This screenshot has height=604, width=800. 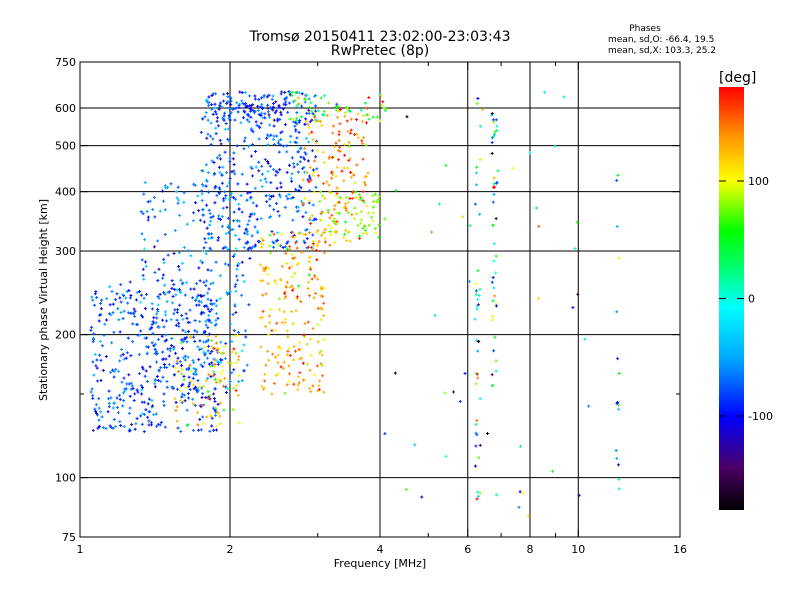 What do you see at coordinates (662, 51) in the screenshot?
I see `stats-line-x: mean, sd,X: 103.3, 25.2` at bounding box center [662, 51].